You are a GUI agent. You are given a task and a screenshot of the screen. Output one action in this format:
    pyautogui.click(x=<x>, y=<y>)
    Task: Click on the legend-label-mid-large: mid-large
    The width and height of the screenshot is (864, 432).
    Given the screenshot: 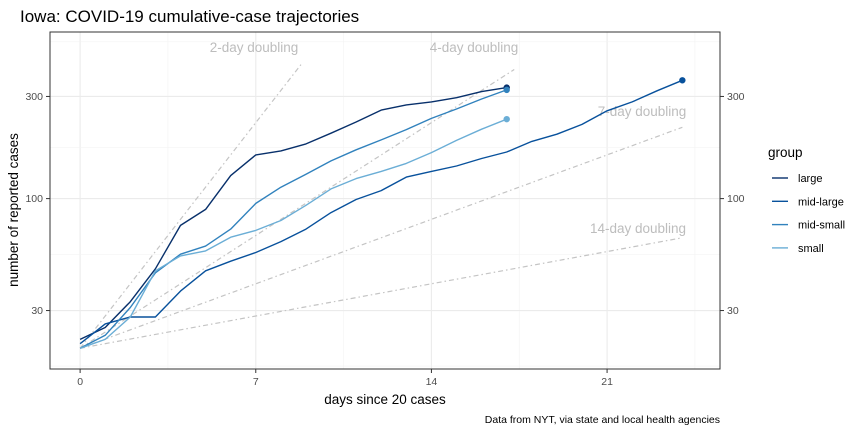 What is the action you would take?
    pyautogui.click(x=821, y=202)
    